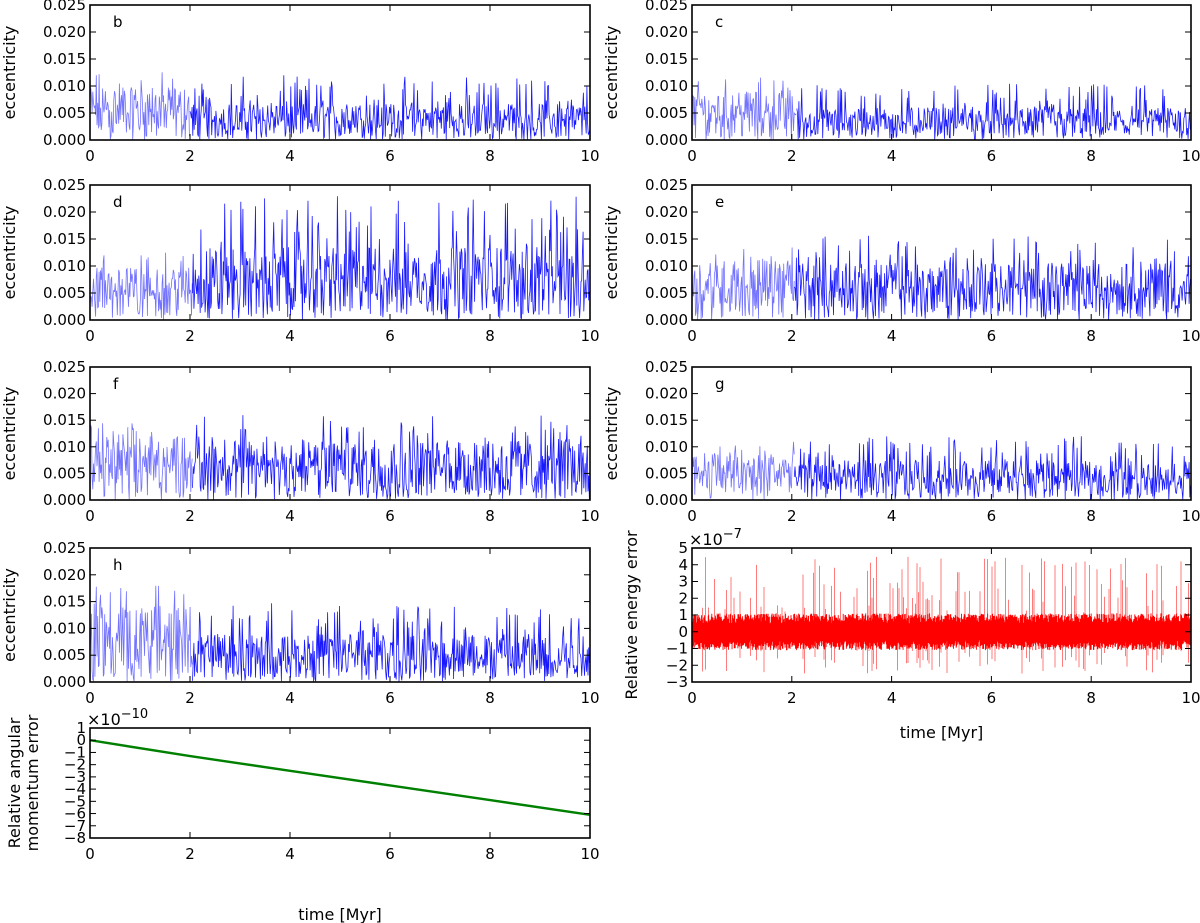  What do you see at coordinates (942, 732) in the screenshot?
I see `x-axis-label: time [Myr]` at bounding box center [942, 732].